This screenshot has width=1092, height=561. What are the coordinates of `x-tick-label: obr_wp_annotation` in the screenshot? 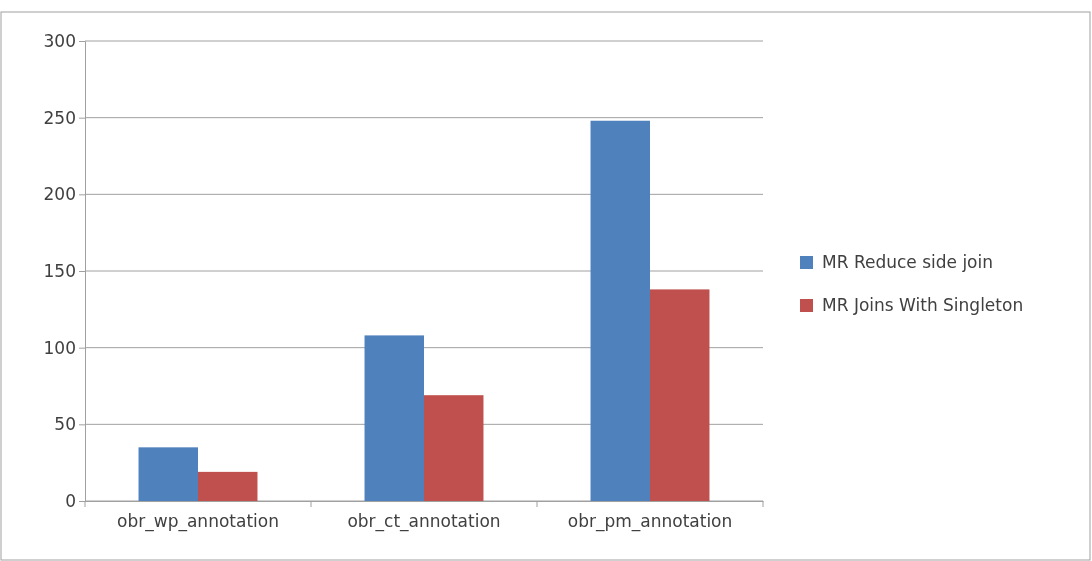 It's located at (198, 522).